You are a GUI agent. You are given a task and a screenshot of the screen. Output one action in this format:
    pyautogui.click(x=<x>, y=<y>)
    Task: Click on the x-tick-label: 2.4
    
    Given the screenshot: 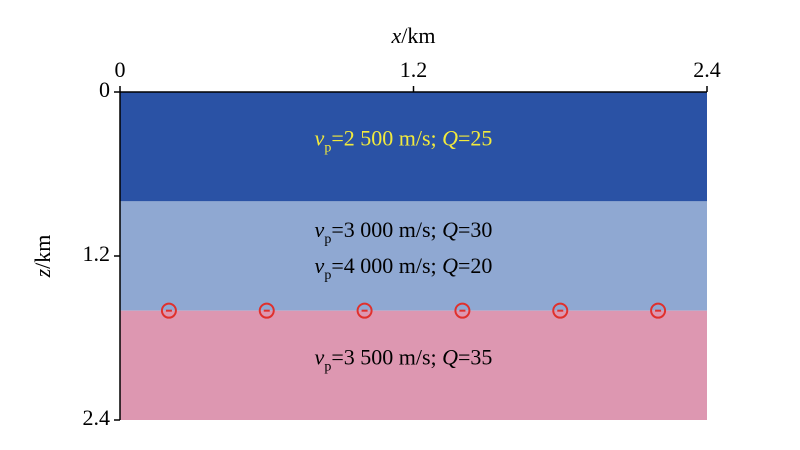 What is the action you would take?
    pyautogui.click(x=707, y=69)
    